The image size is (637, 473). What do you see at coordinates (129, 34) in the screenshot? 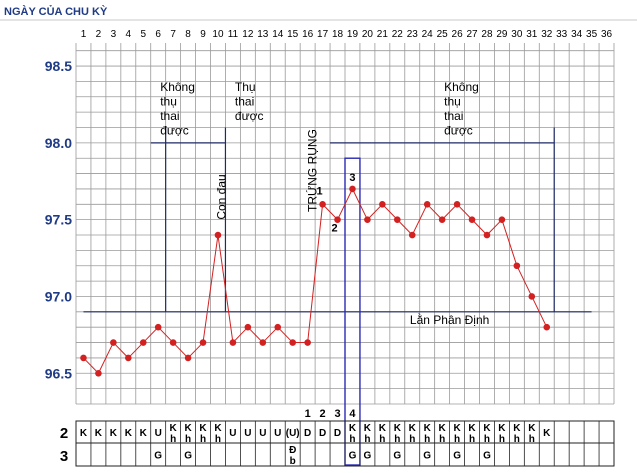
I see `x-tick-label: 4` at bounding box center [129, 34].